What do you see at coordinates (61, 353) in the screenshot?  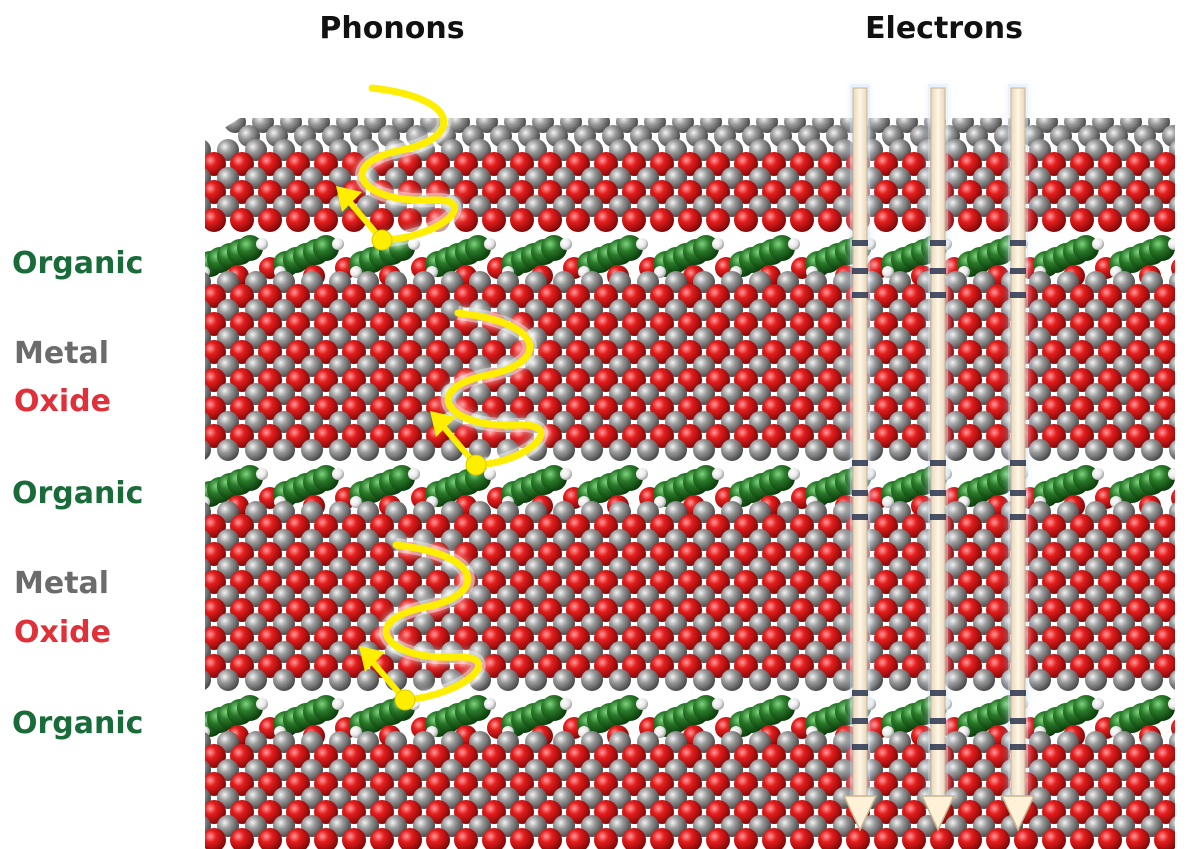 I see `label-metal-1: Metal` at bounding box center [61, 353].